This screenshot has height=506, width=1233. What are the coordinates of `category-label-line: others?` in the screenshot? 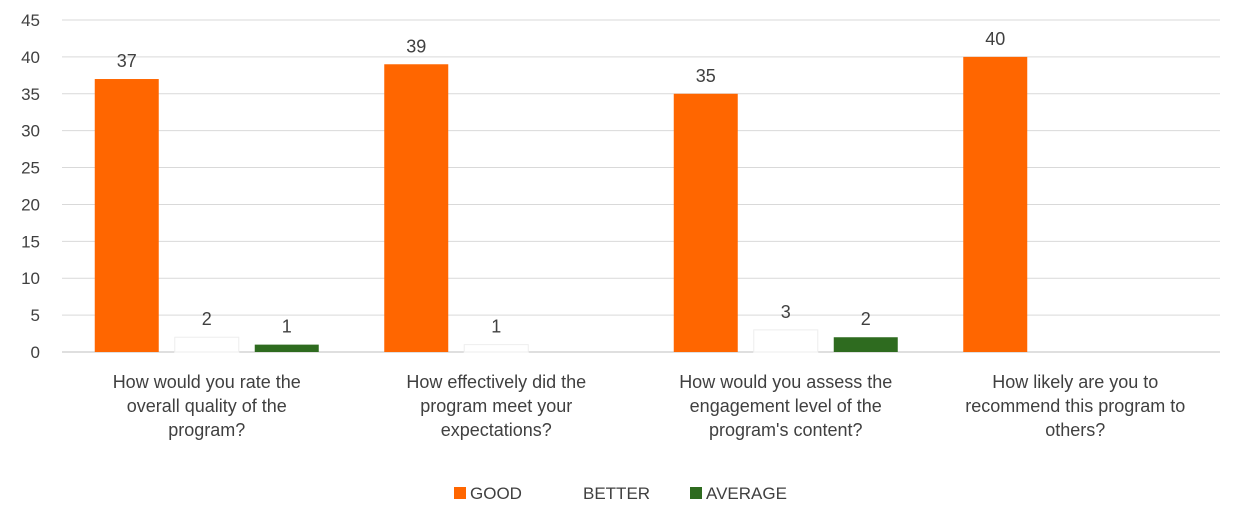 It's located at (1075, 430).